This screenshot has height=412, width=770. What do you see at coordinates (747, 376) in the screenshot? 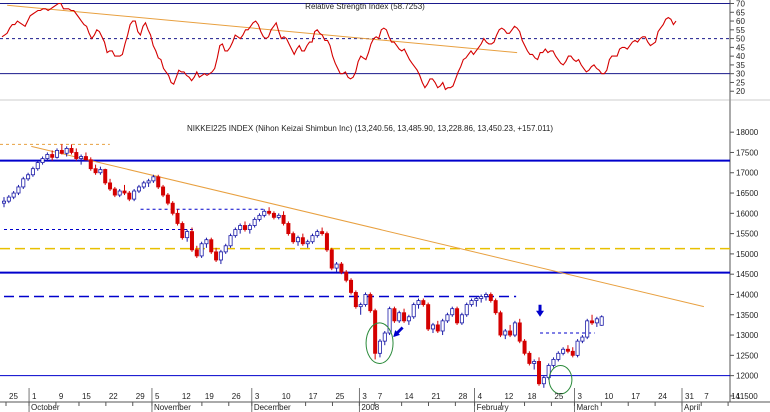
I see `price-y-tick-label: 12000` at bounding box center [747, 376].